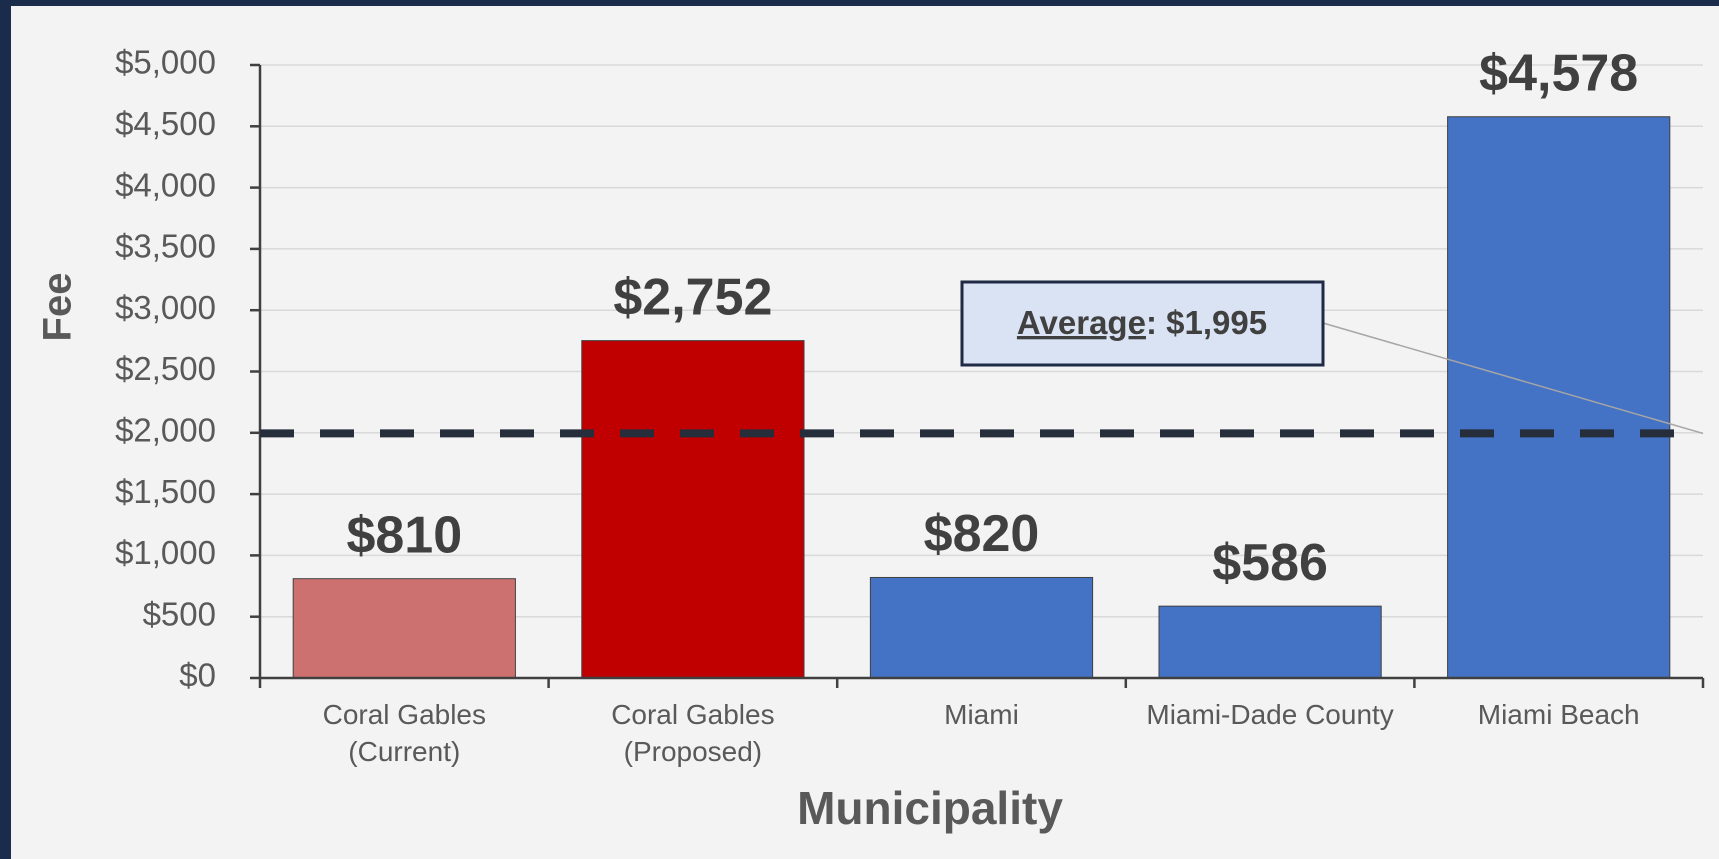 Image resolution: width=1719 pixels, height=859 pixels. Describe the element at coordinates (404, 733) in the screenshot. I see `x-tick-label: Coral Gables (Current)` at that location.